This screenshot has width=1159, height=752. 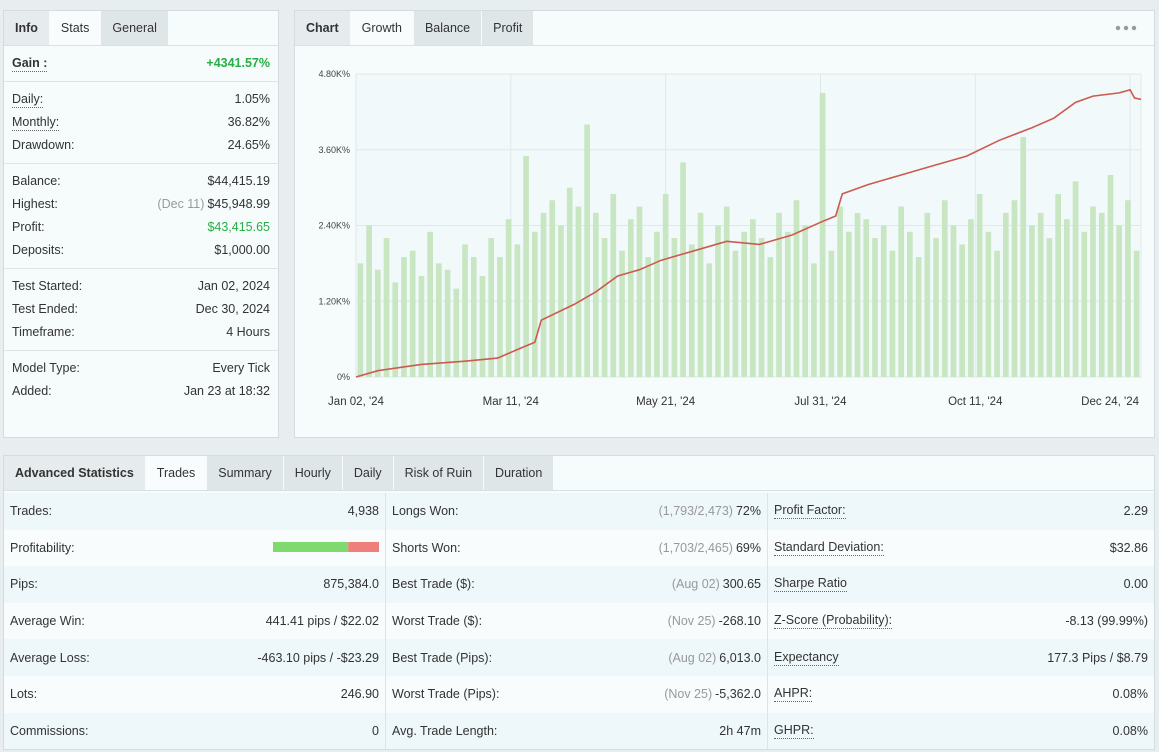 What do you see at coordinates (334, 150) in the screenshot?
I see `y-tick-label: 3.60K%` at bounding box center [334, 150].